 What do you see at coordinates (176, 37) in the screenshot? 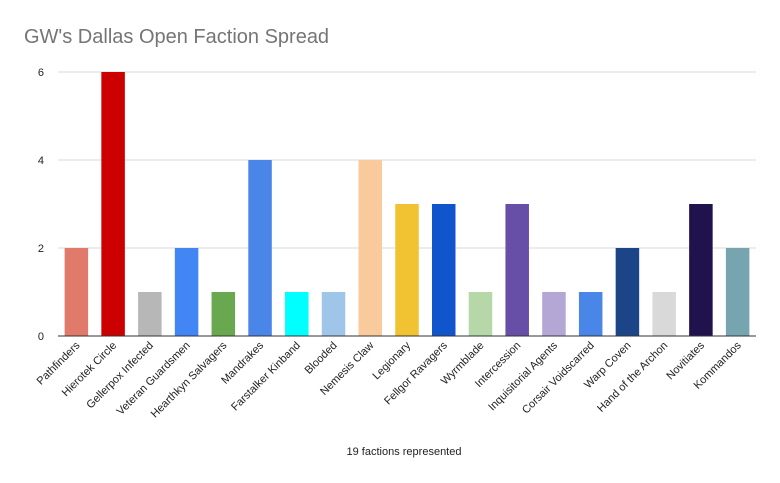
I see `chart-title: GW's Dallas Open Faction Spread` at bounding box center [176, 37].